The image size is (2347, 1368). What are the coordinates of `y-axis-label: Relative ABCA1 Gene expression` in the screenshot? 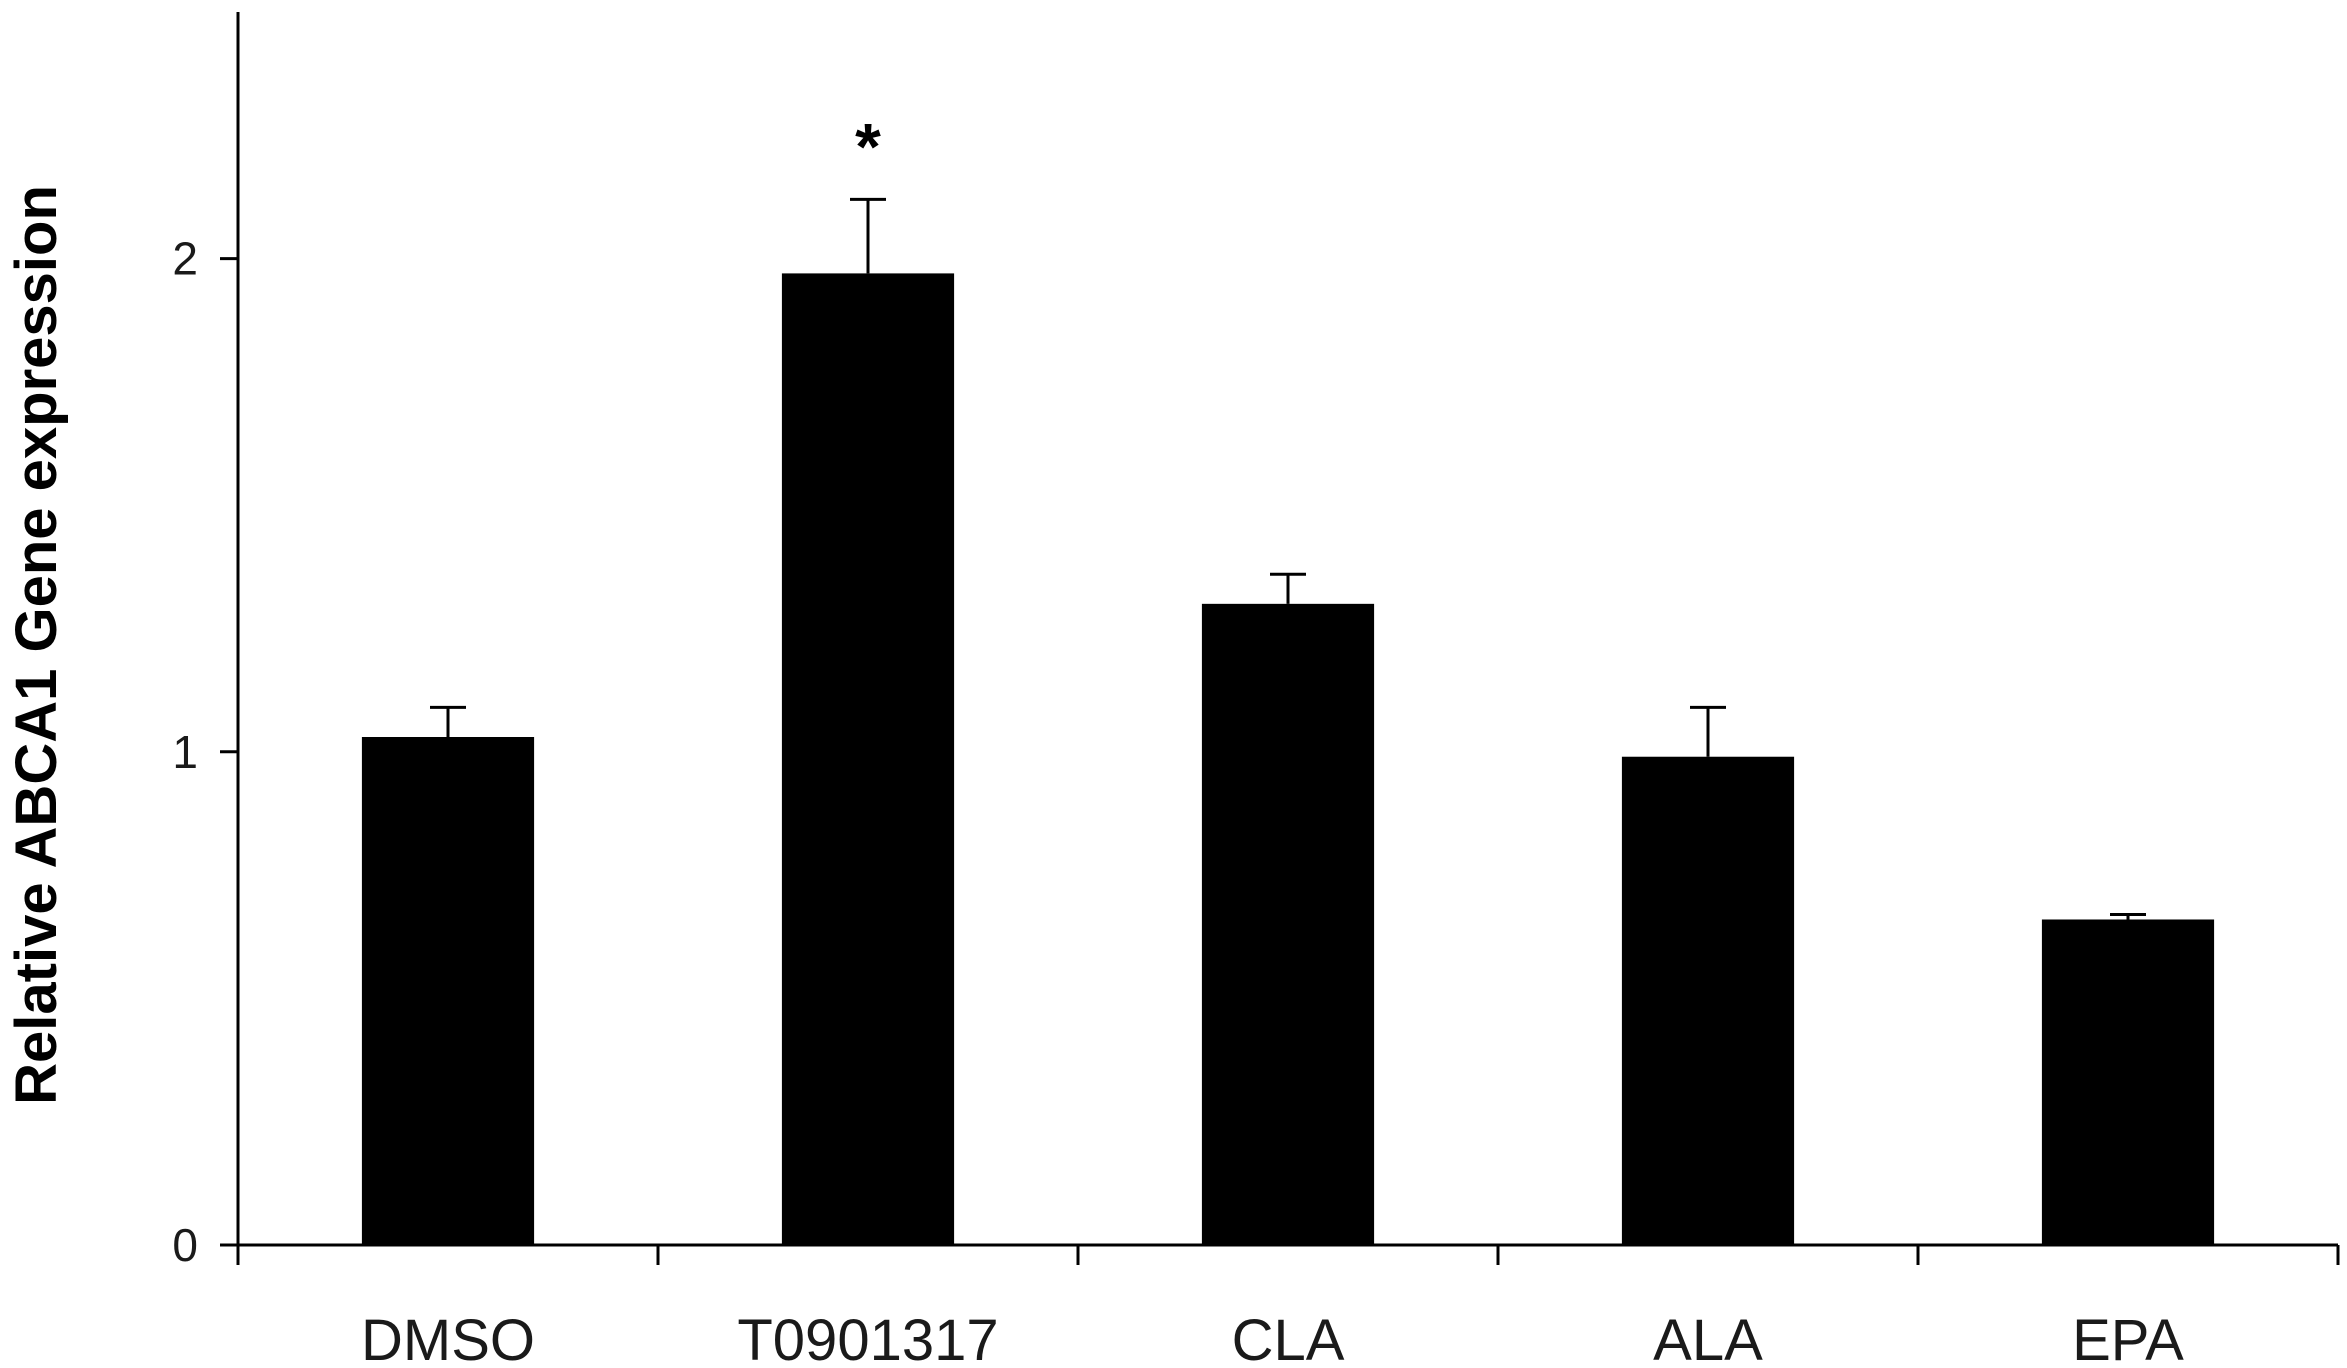 It's located at (36, 645).